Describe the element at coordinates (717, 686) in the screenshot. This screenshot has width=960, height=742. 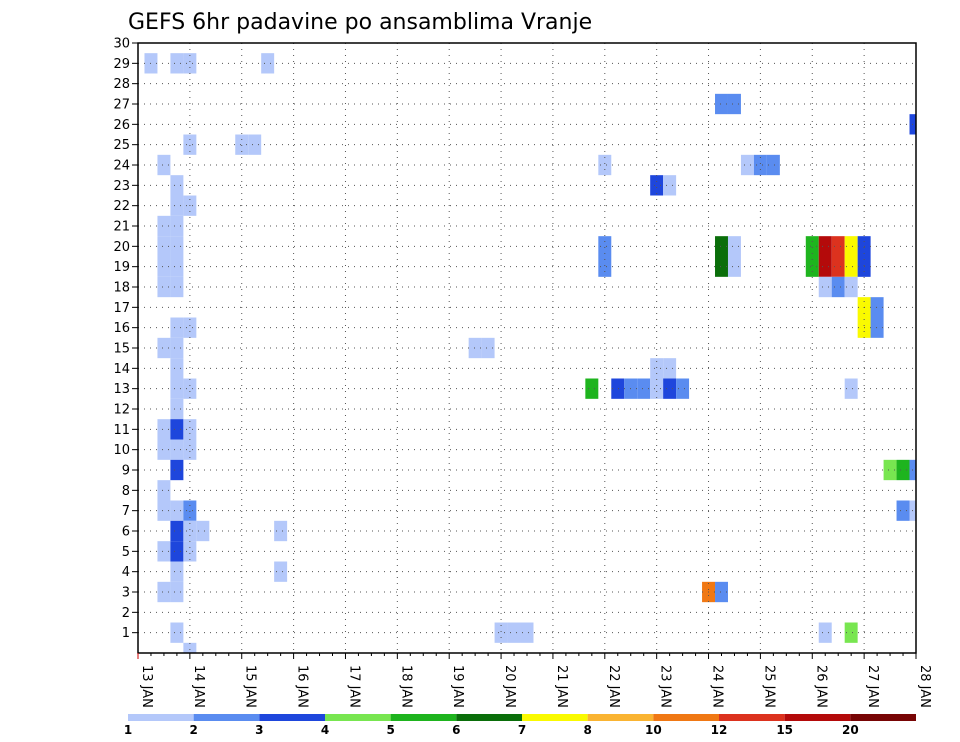
I see `x-tick-label: 24 JAN` at that location.